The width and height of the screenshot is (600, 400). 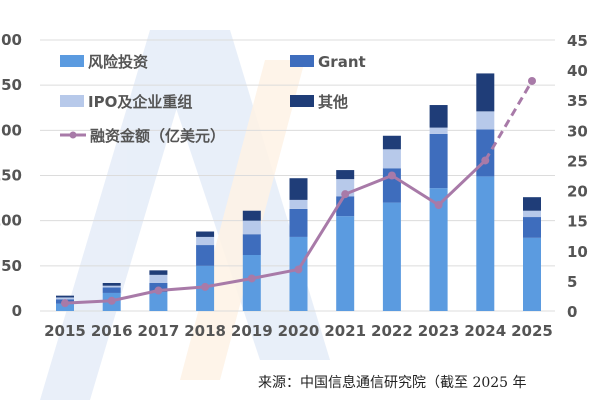 What do you see at coordinates (577, 101) in the screenshot?
I see `right-axis-tick-label: 35` at bounding box center [577, 101].